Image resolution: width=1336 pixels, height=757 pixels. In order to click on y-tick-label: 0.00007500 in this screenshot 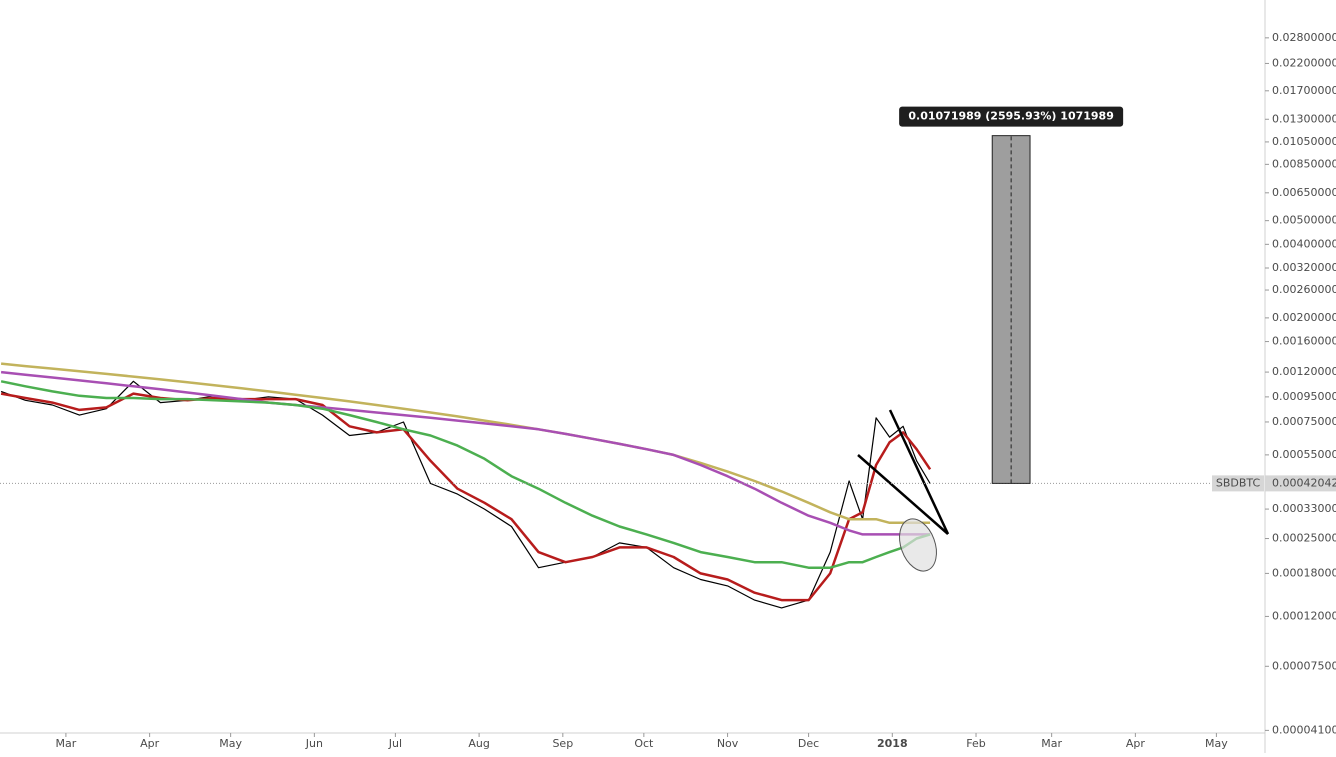, I will do `click(1304, 665)`.